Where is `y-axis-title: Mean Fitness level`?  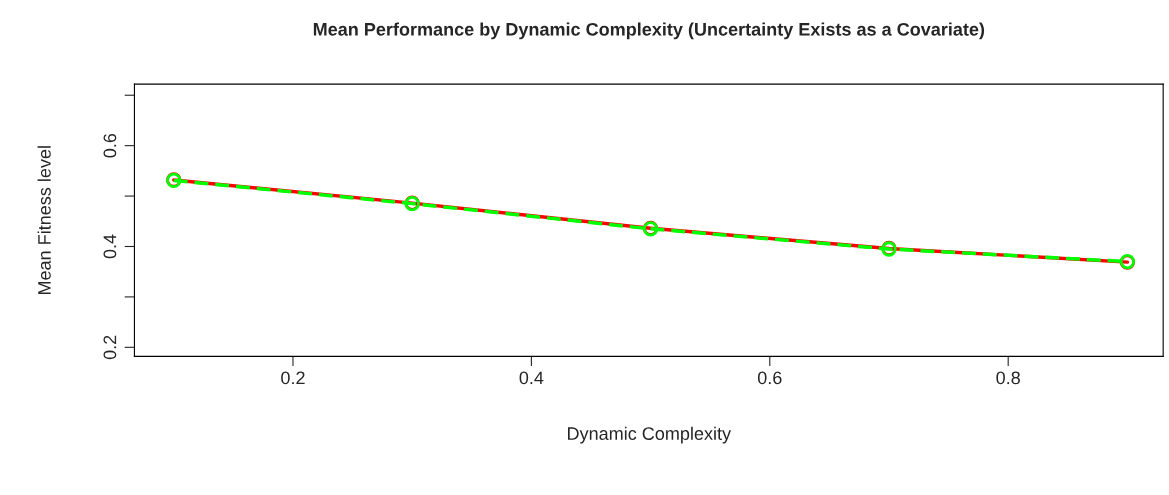 y-axis-title: Mean Fitness level is located at coordinates (44, 220).